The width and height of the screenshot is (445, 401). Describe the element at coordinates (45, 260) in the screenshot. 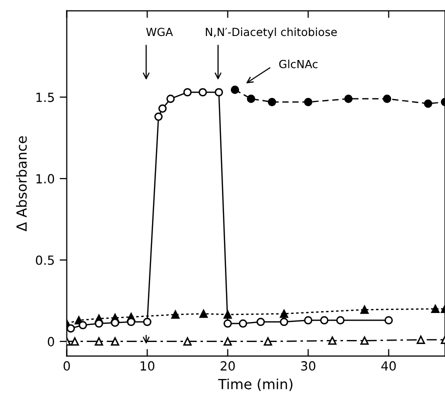

I see `y-tick-label: 0.5` at that location.